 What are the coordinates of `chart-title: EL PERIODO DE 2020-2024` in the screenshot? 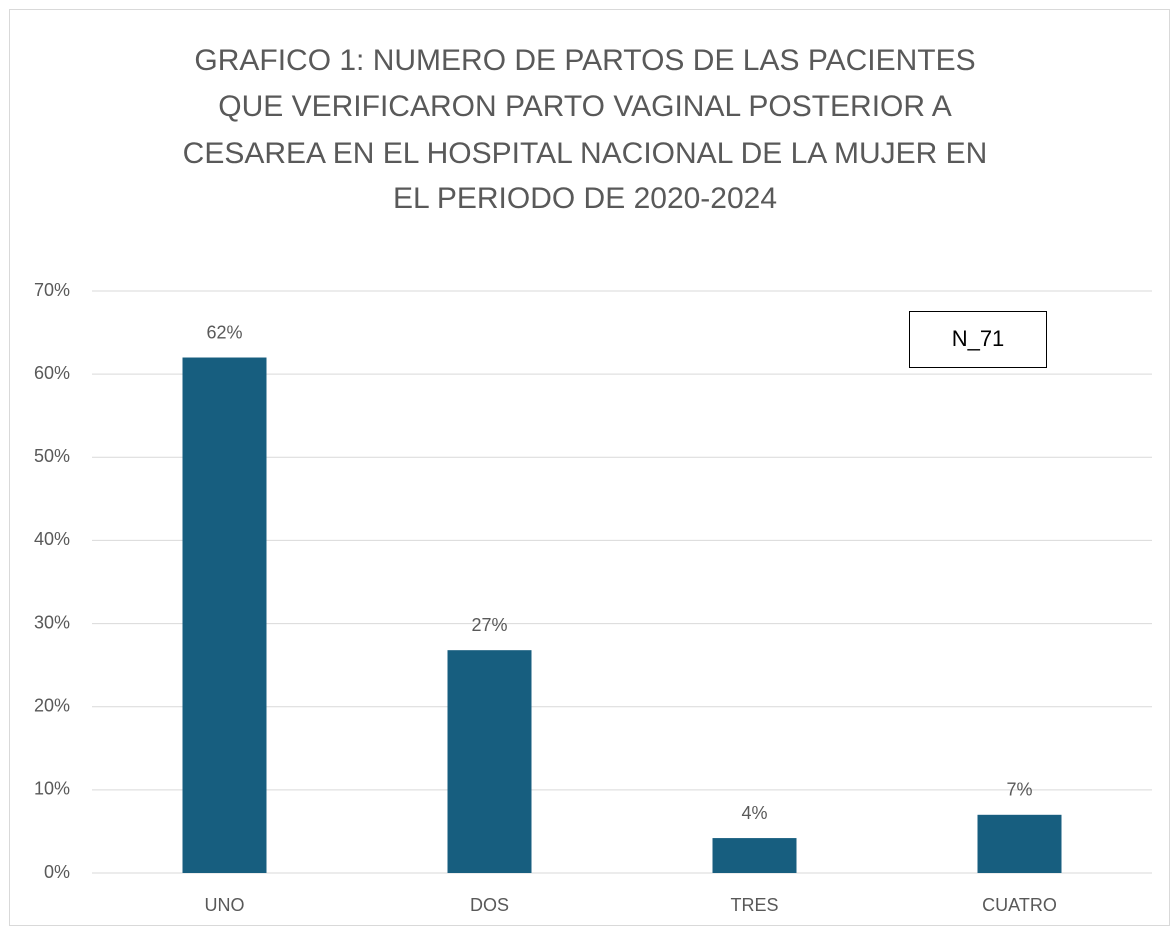 It's located at (585, 198).